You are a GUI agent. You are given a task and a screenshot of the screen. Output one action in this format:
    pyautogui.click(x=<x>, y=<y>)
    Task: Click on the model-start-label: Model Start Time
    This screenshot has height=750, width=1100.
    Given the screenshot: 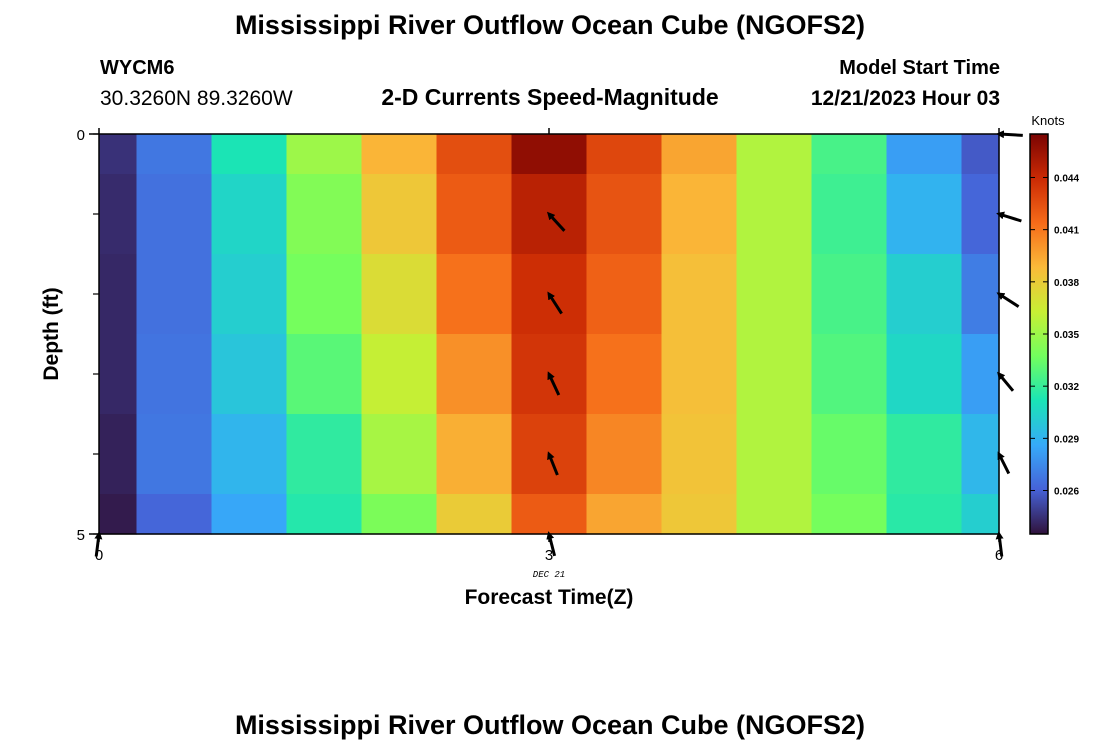 What is the action you would take?
    pyautogui.click(x=919, y=68)
    